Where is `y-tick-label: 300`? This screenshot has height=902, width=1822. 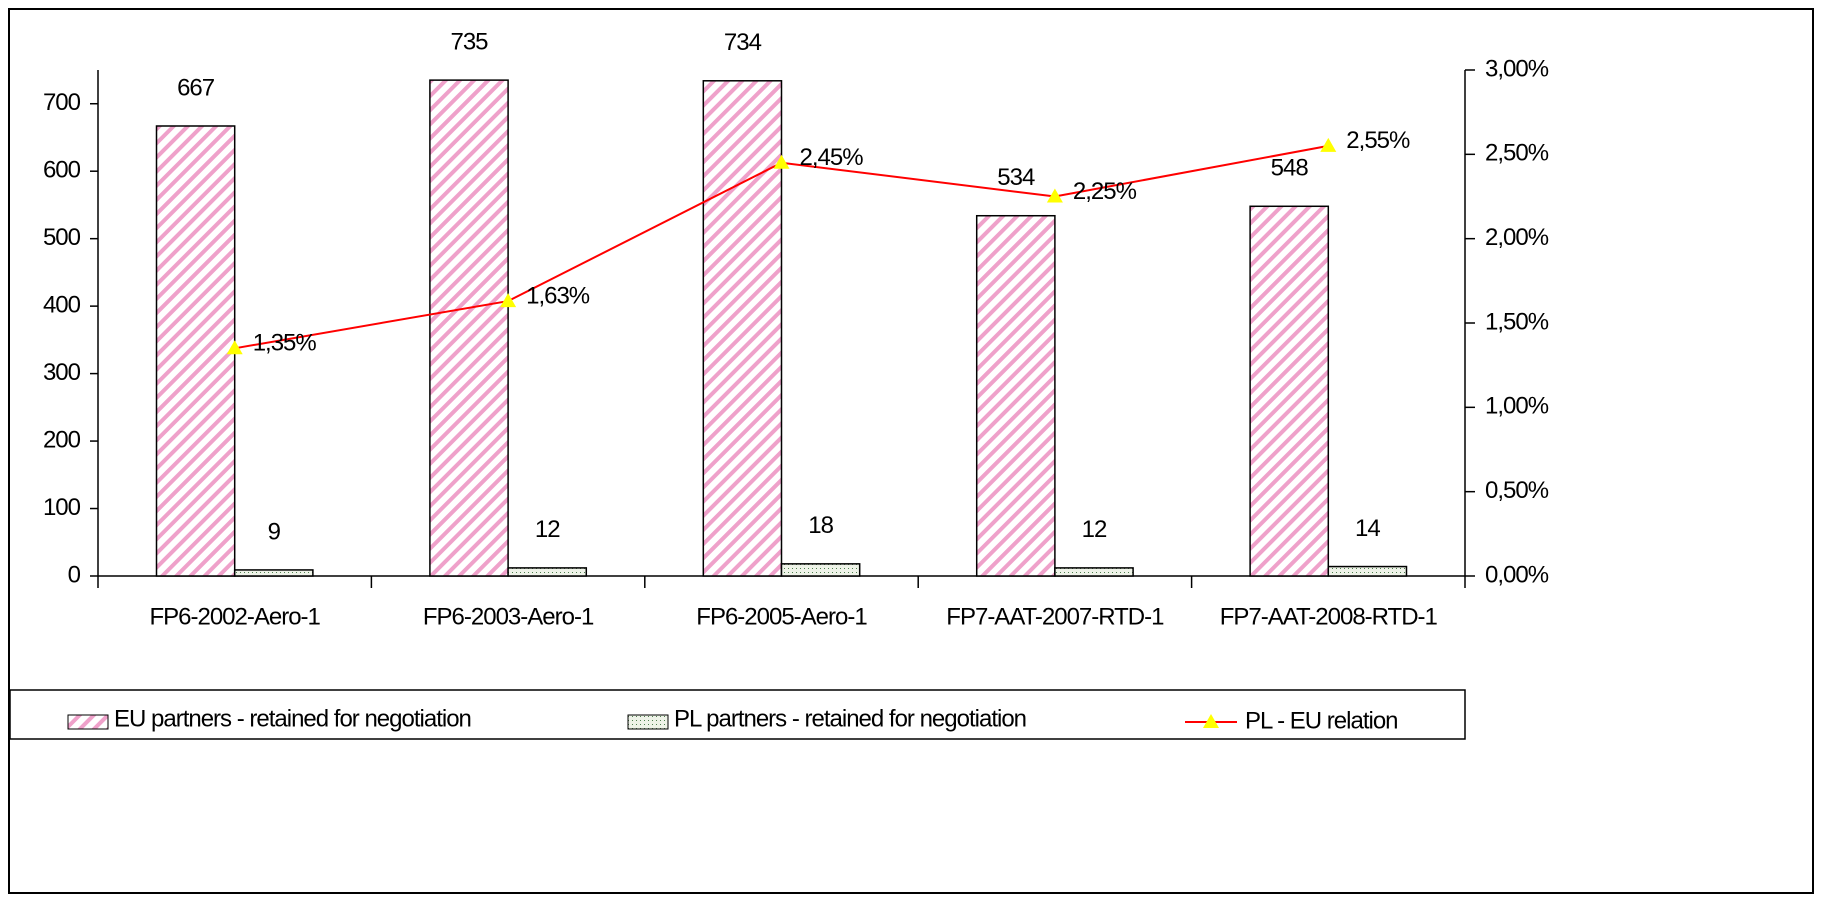 y-tick-label: 300 is located at coordinates (62, 372).